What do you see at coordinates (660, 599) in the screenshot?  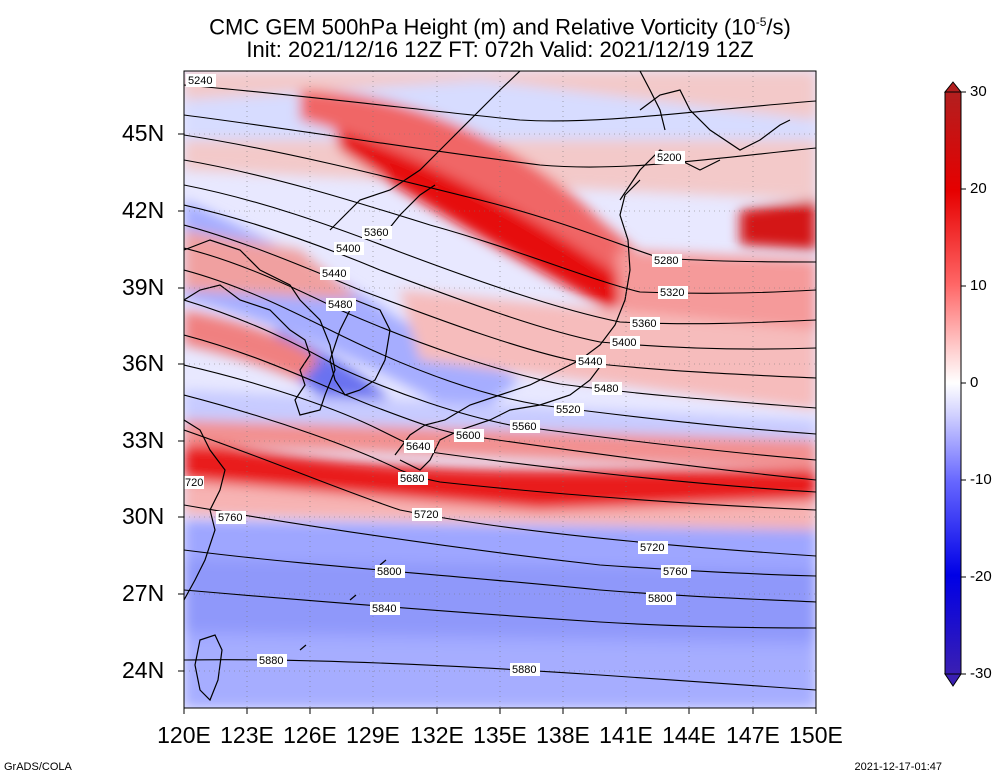 I see `contour-label-5800-e: 5800` at bounding box center [660, 599].